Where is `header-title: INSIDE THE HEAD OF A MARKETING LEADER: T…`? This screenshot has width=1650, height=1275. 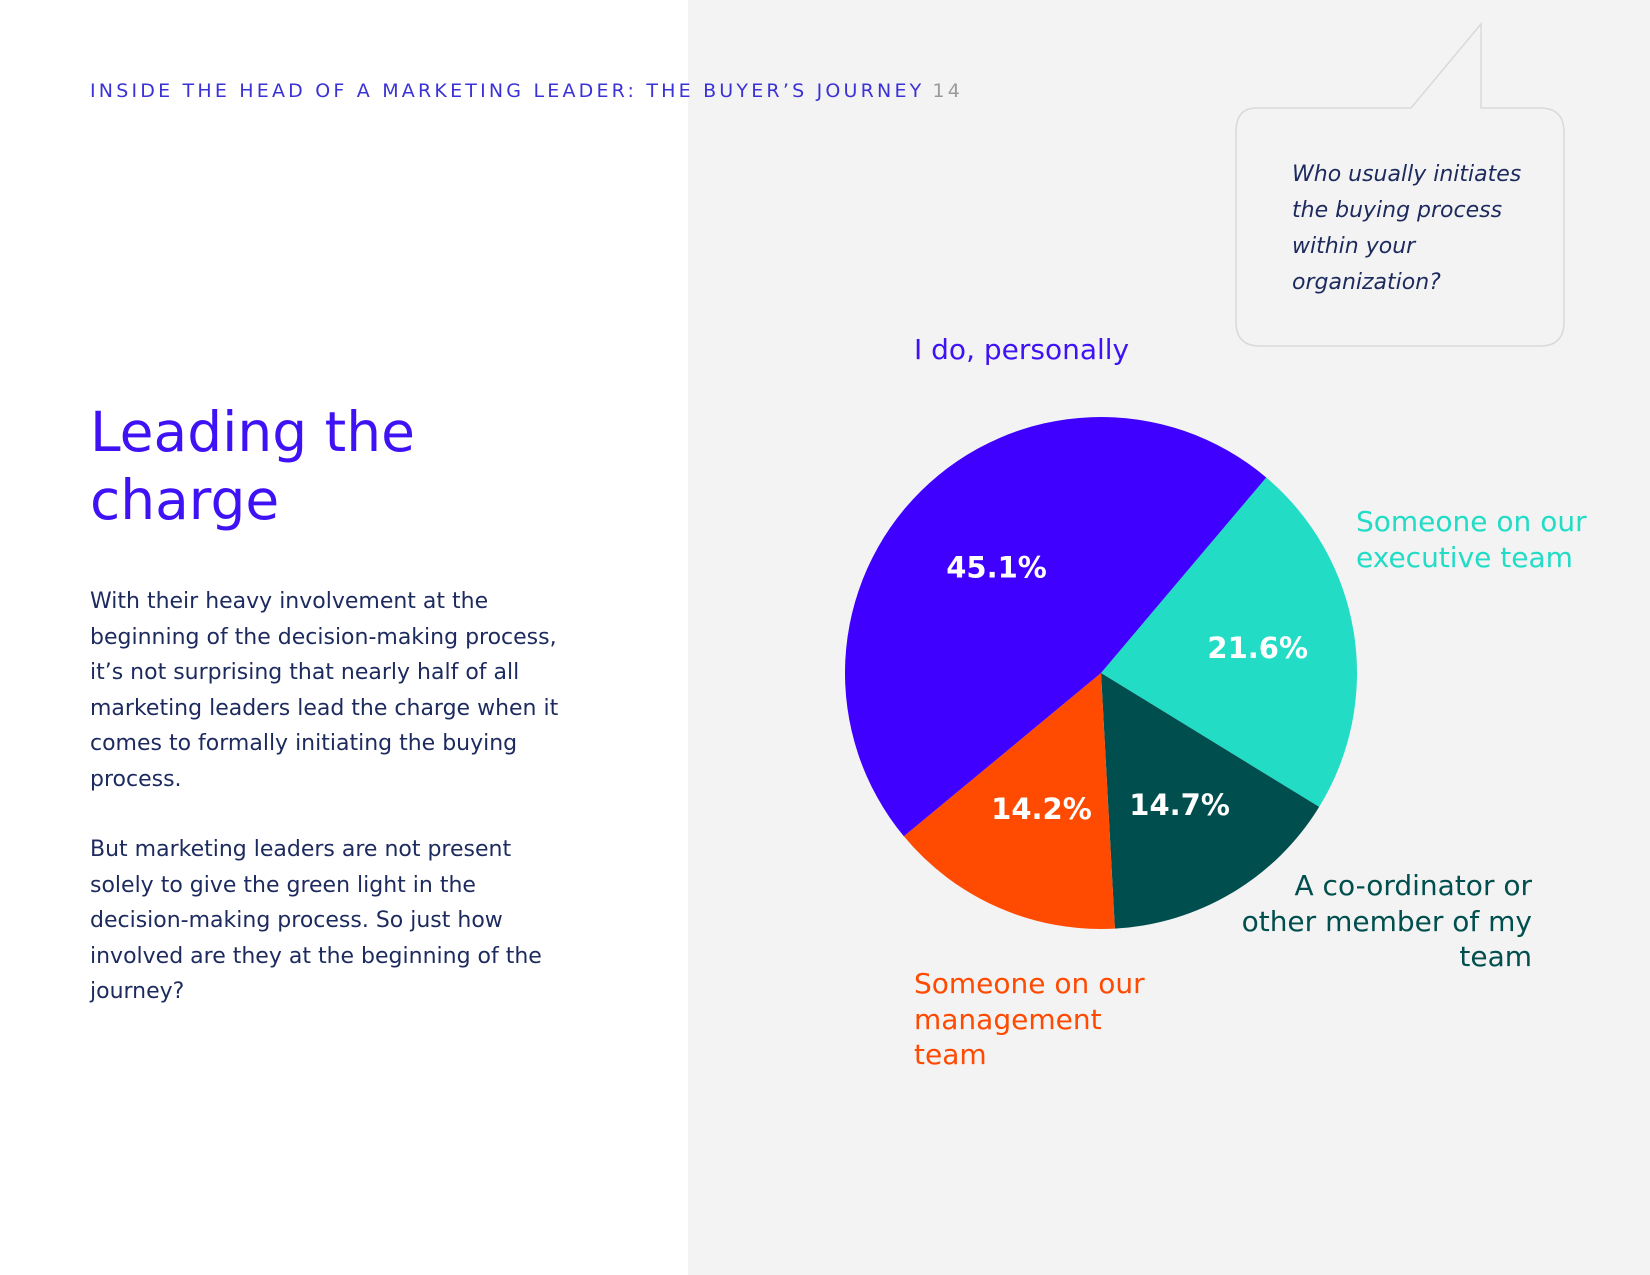
header-title: INSIDE THE HEAD OF A MARKETING LEADER: T… is located at coordinates (507, 91).